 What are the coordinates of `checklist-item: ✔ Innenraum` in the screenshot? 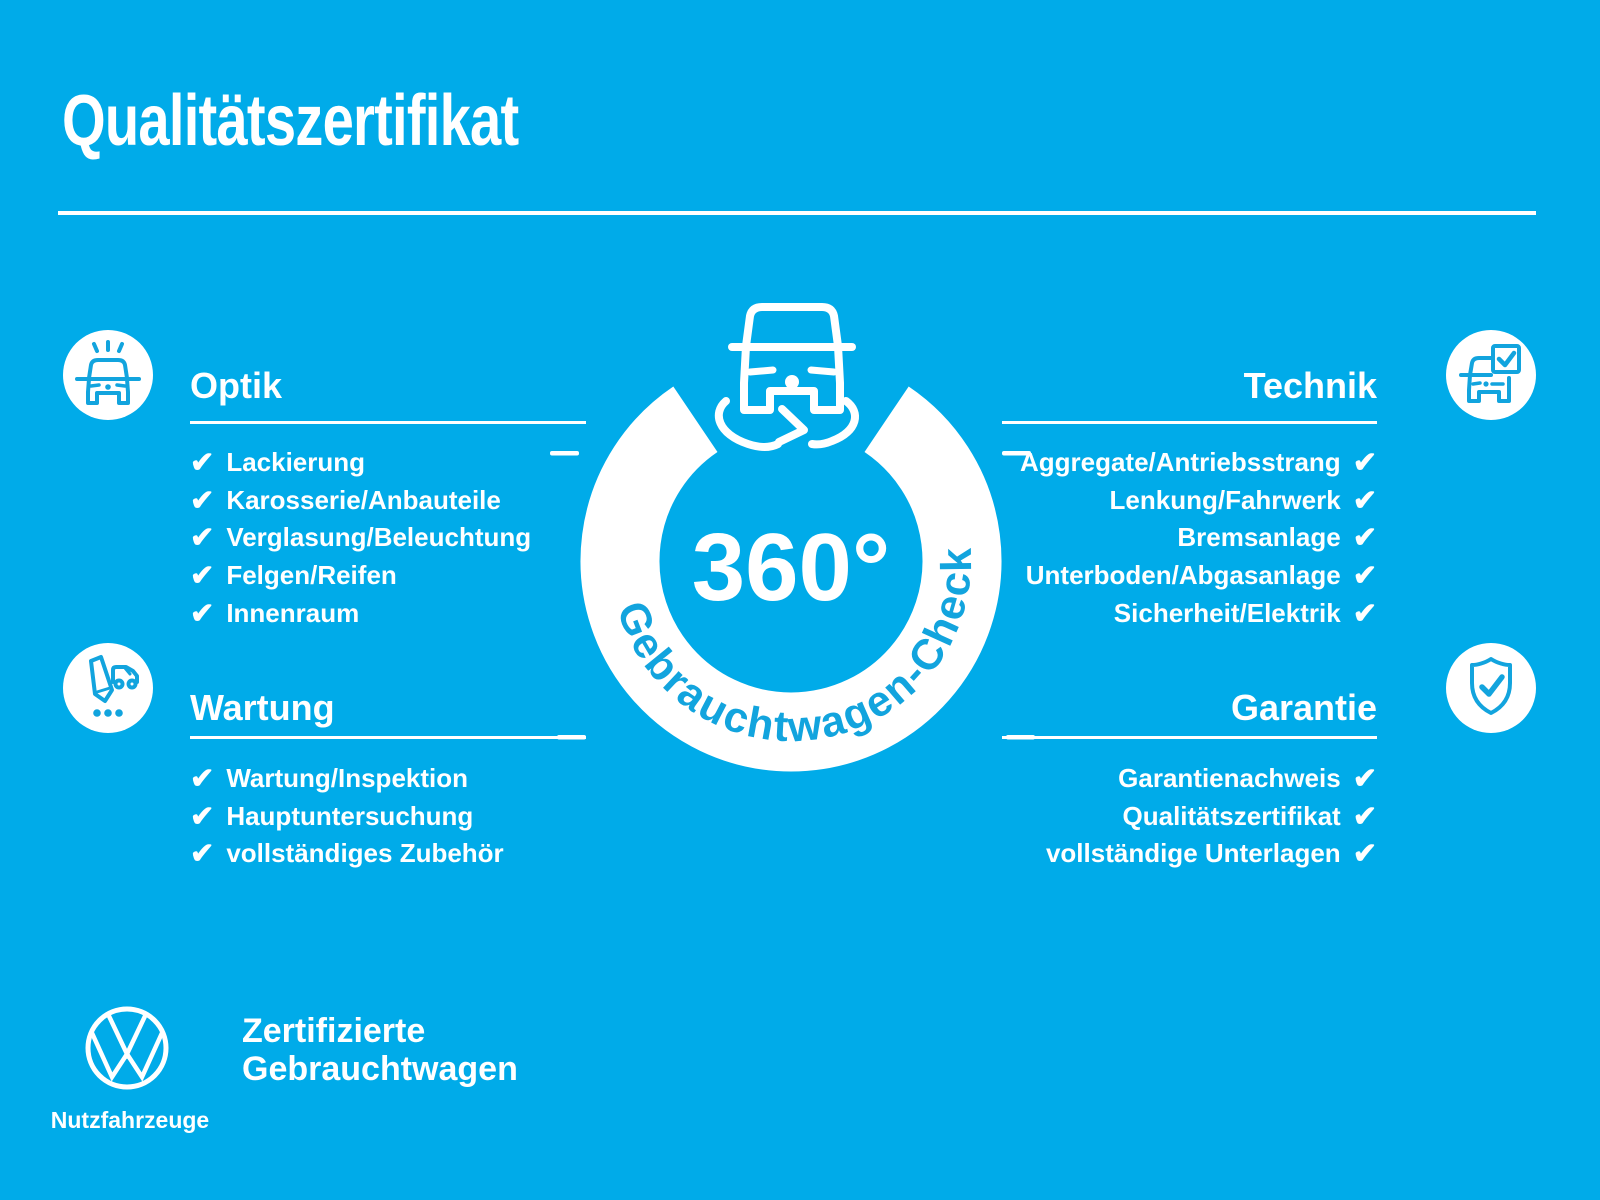 It's located at (360, 613).